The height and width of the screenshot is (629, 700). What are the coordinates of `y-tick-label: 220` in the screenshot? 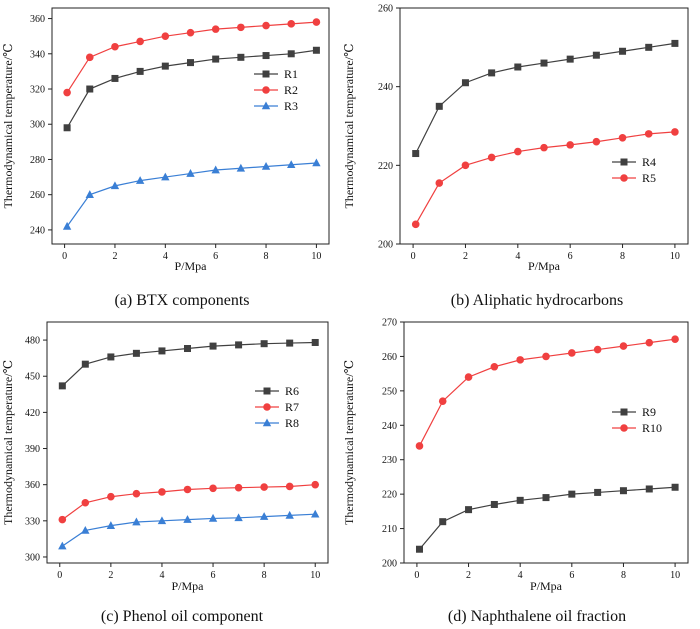 It's located at (385, 166).